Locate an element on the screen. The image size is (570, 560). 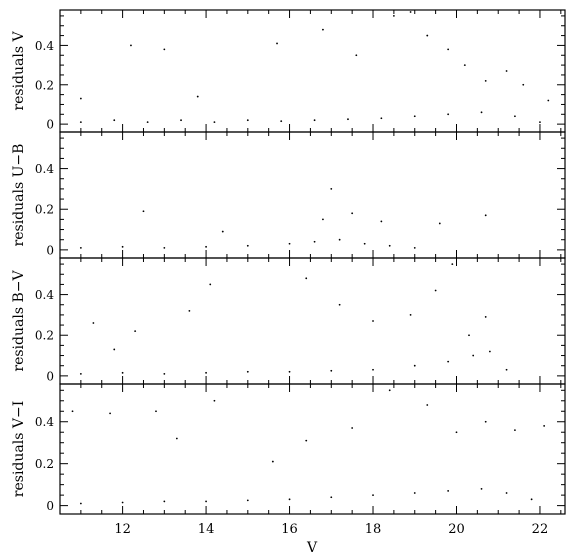
x-tick-label: 14 is located at coordinates (206, 529).